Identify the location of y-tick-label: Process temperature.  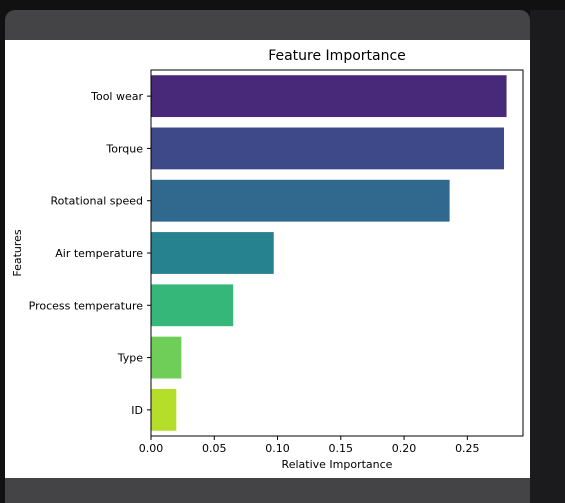
(86, 305).